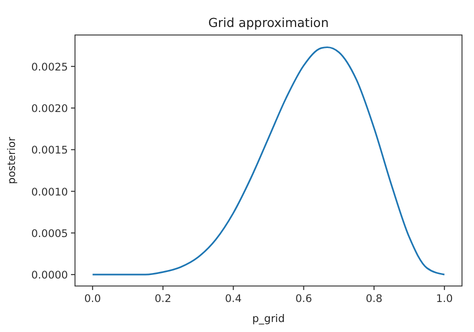 Image resolution: width=474 pixels, height=332 pixels. Describe the element at coordinates (49, 234) in the screenshot. I see `y-tick-label: 0.0005` at that location.